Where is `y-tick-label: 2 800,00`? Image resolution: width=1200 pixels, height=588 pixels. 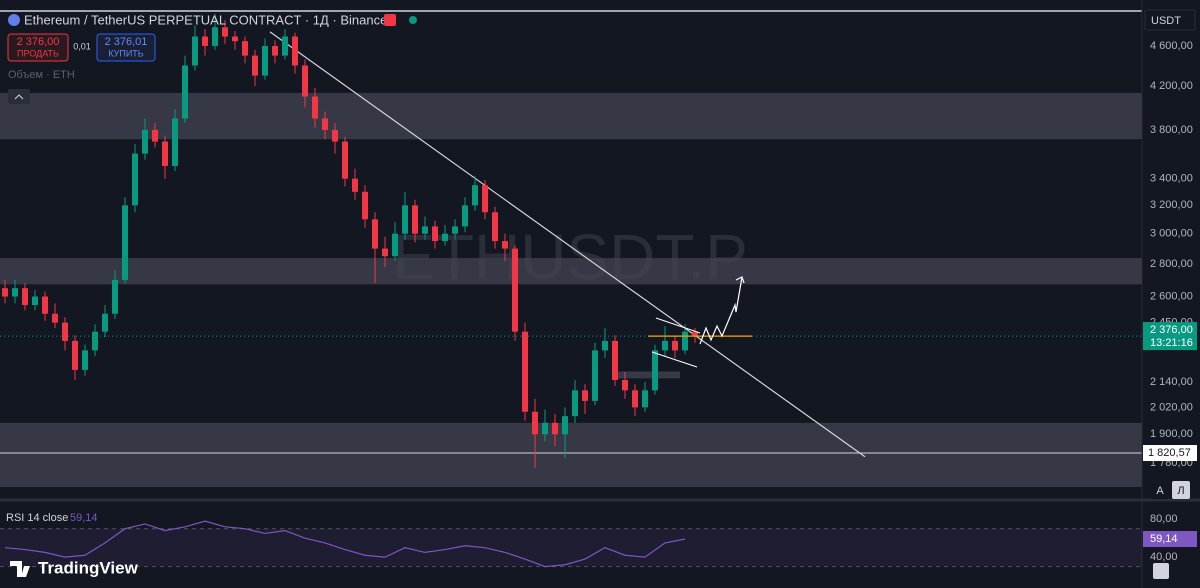 y-tick-label: 2 800,00 is located at coordinates (1171, 264).